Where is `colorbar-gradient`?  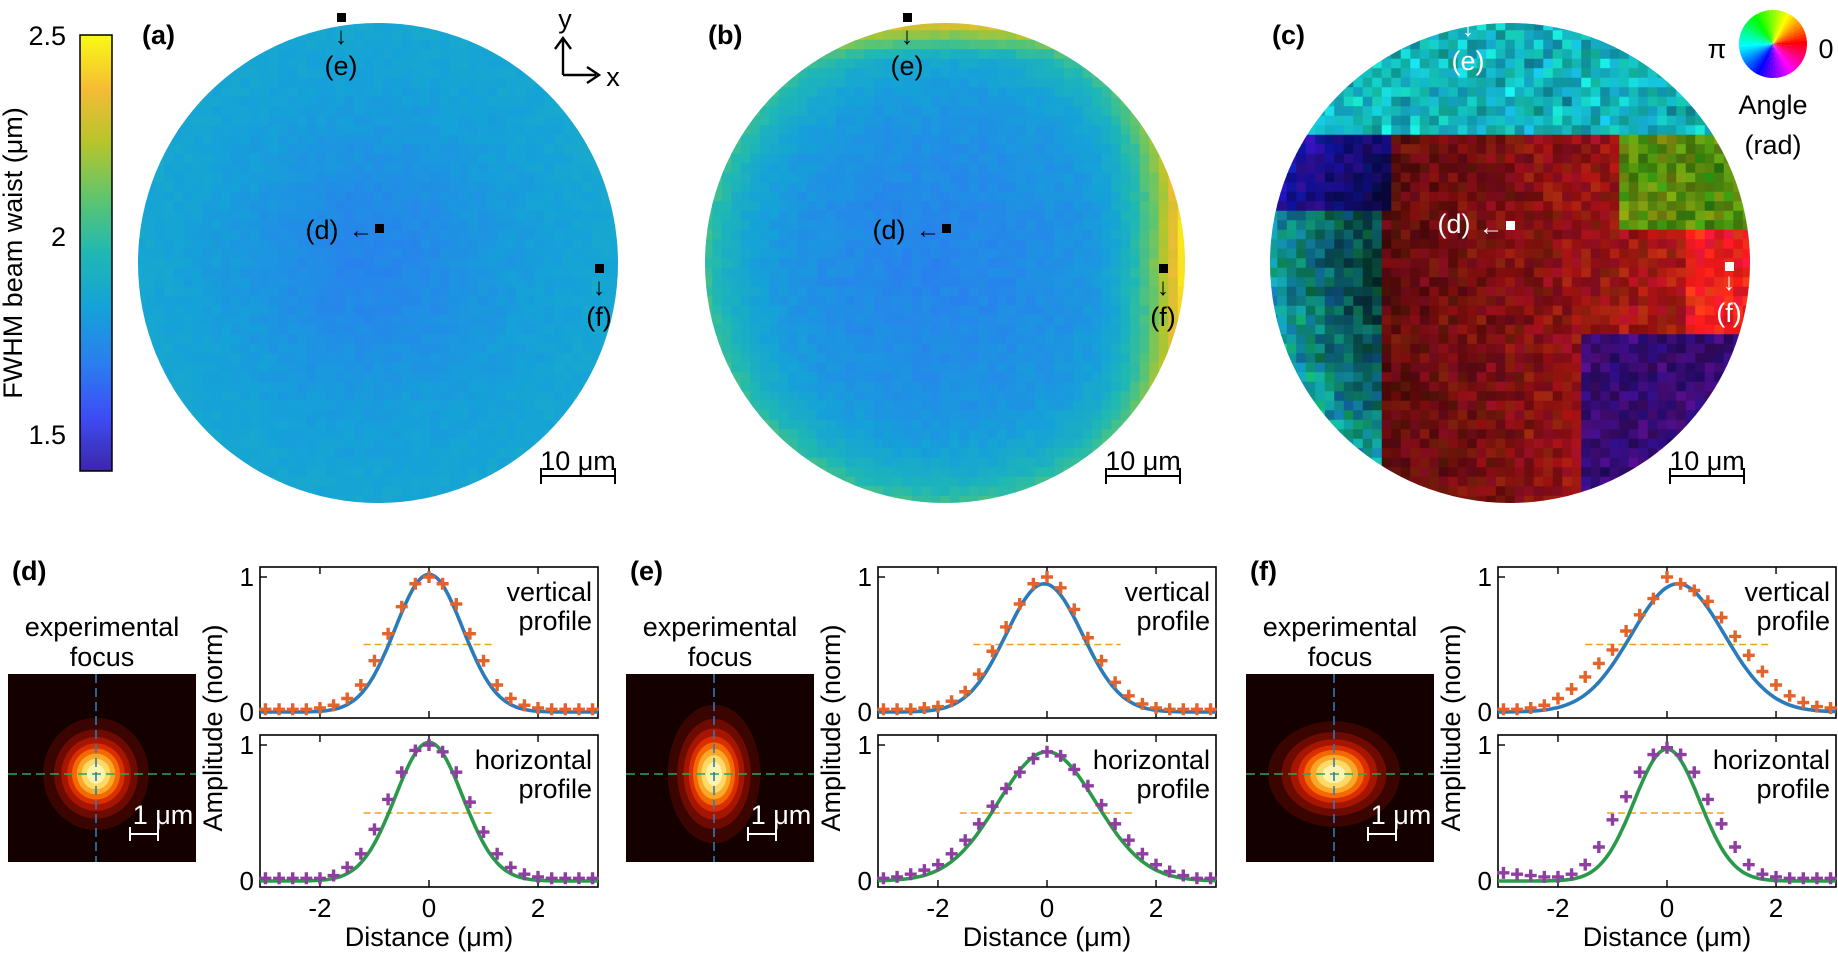 colorbar-gradient is located at coordinates (96, 253).